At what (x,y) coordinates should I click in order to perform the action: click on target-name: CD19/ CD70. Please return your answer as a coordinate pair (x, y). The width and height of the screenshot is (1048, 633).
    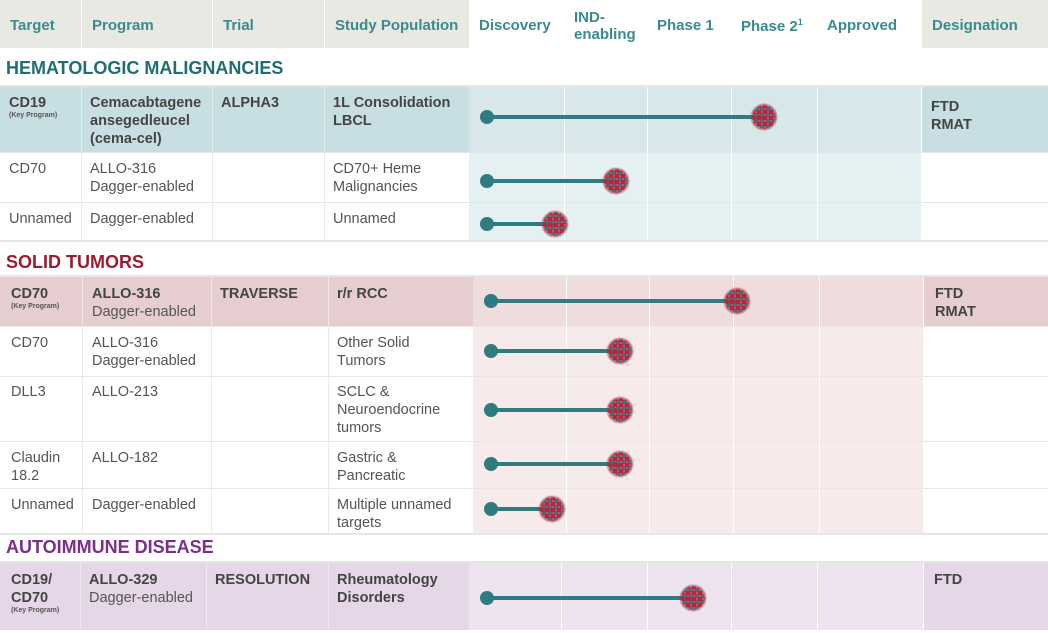
    Looking at the image, I should click on (32, 589).